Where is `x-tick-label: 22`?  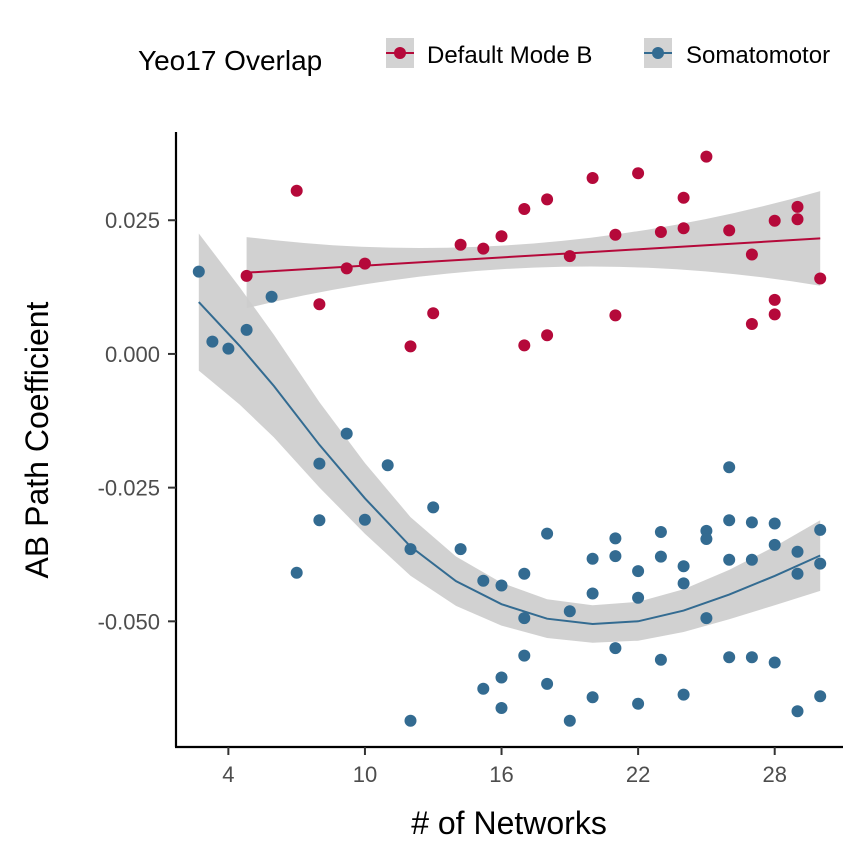 x-tick-label: 22 is located at coordinates (638, 774).